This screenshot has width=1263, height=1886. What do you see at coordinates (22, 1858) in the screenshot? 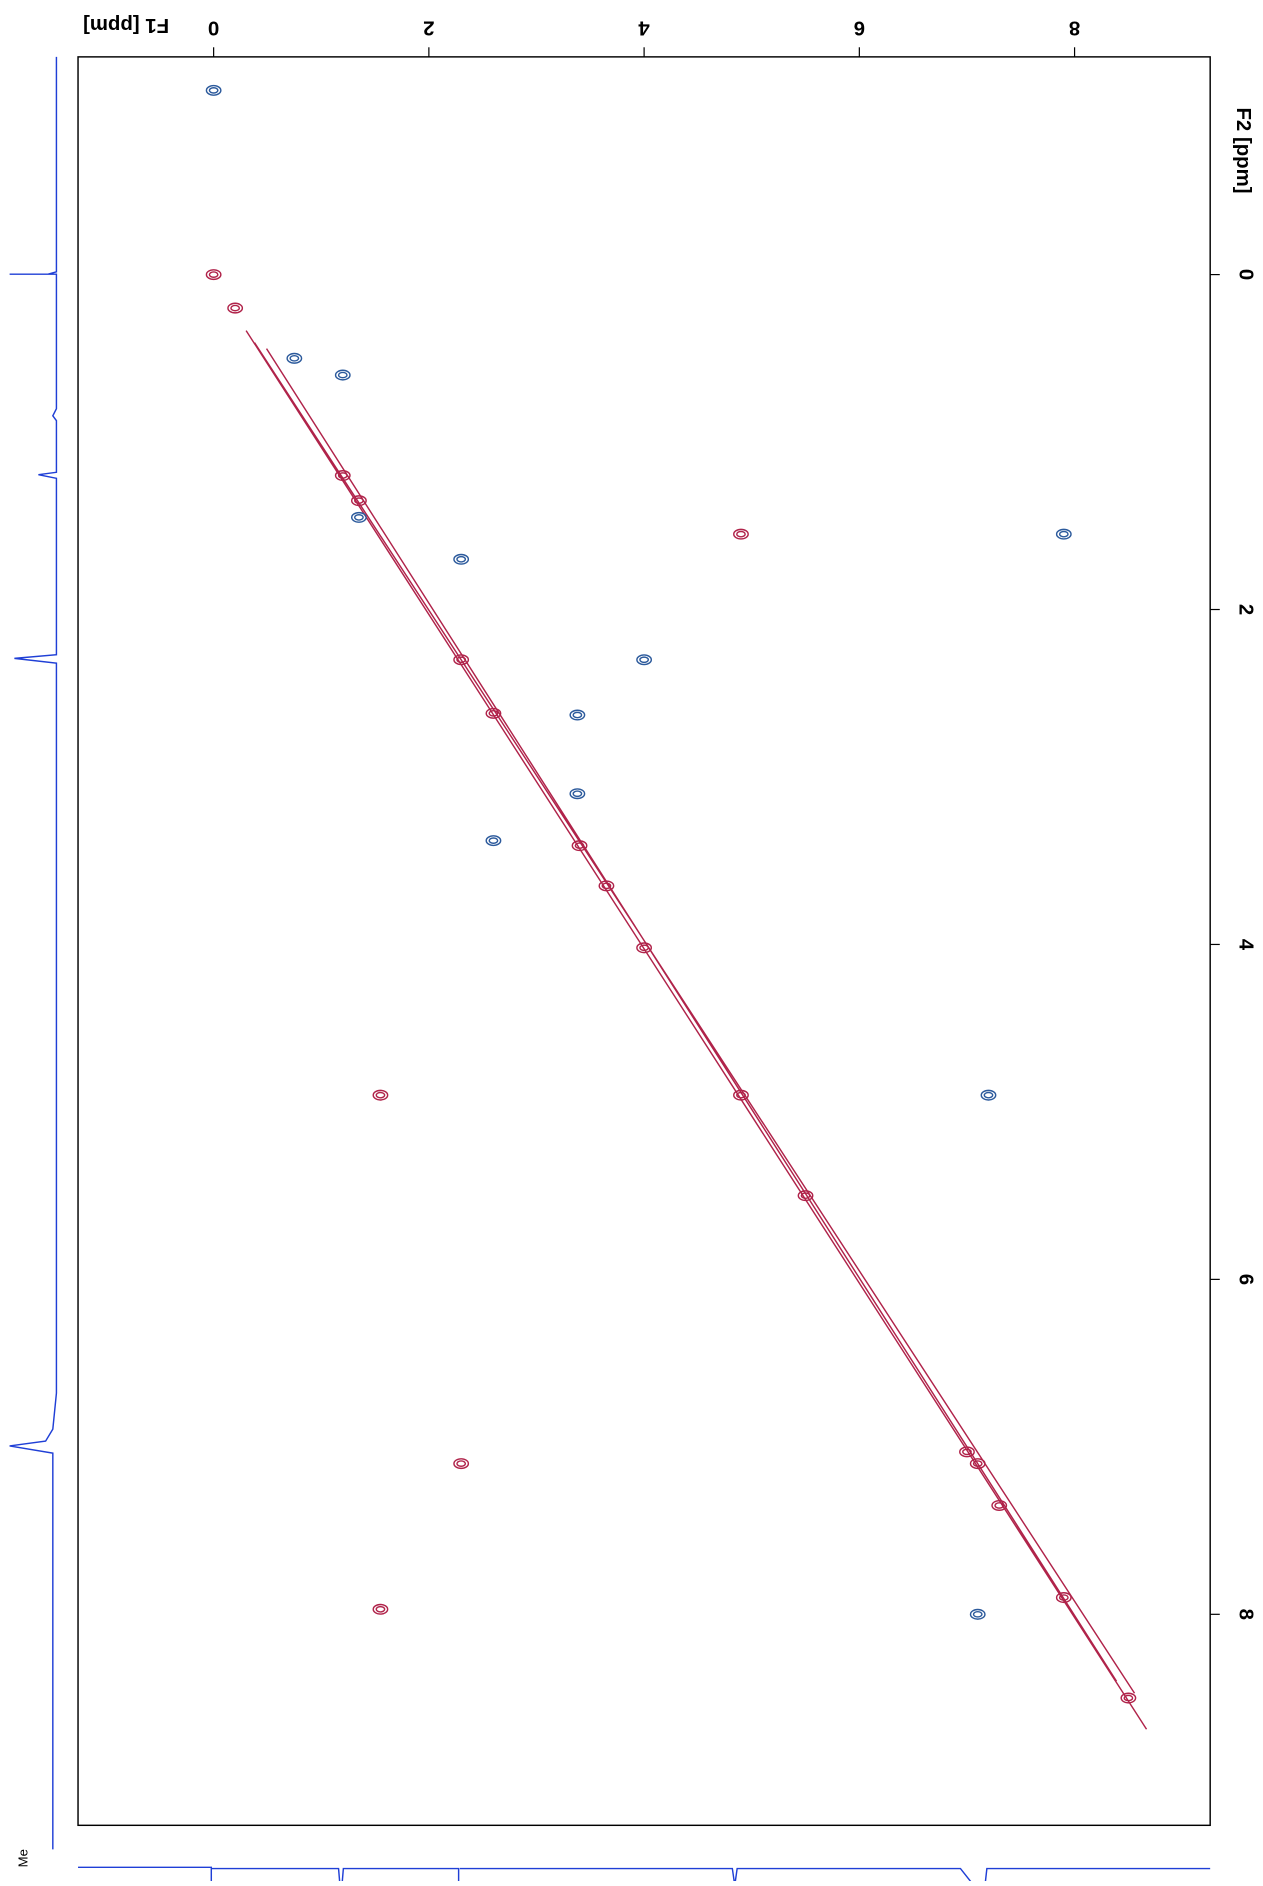
I see `annotation: Me` at bounding box center [22, 1858].